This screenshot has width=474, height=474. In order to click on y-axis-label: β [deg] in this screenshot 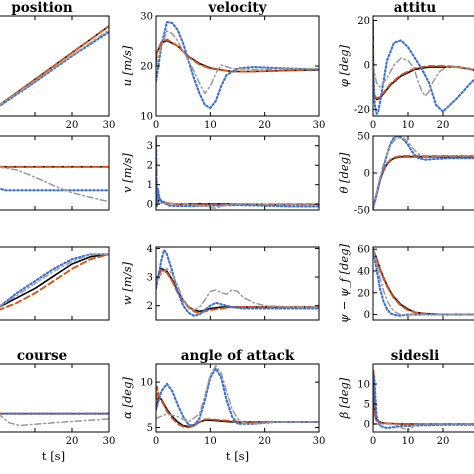, I will do `click(344, 398)`.